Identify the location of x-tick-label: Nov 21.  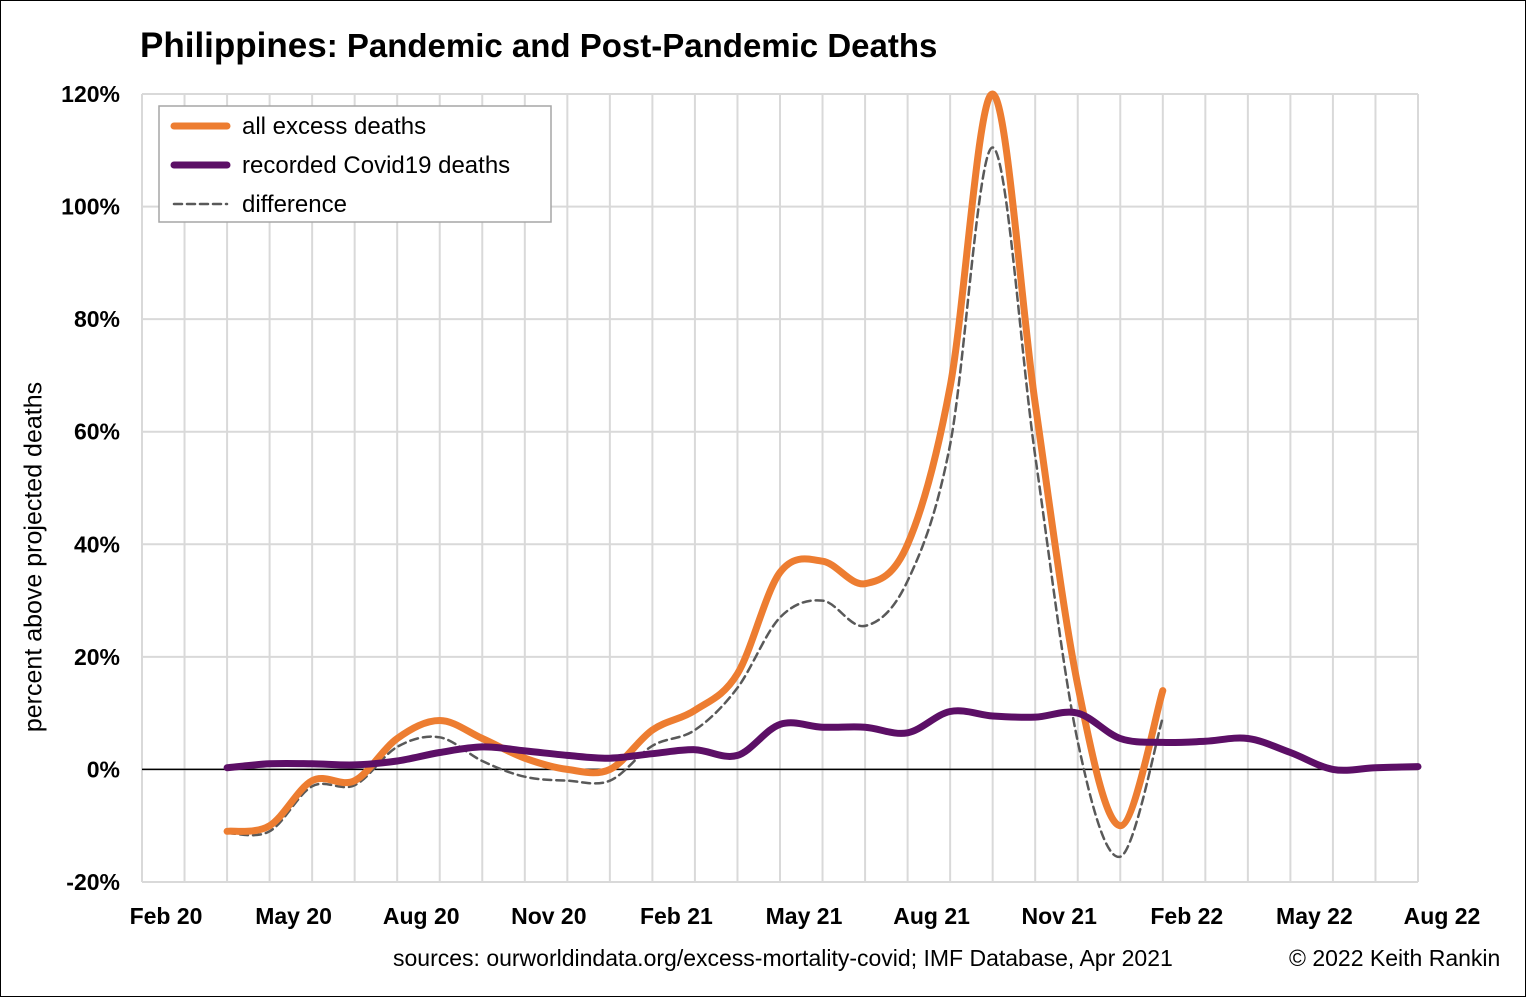
(1059, 916).